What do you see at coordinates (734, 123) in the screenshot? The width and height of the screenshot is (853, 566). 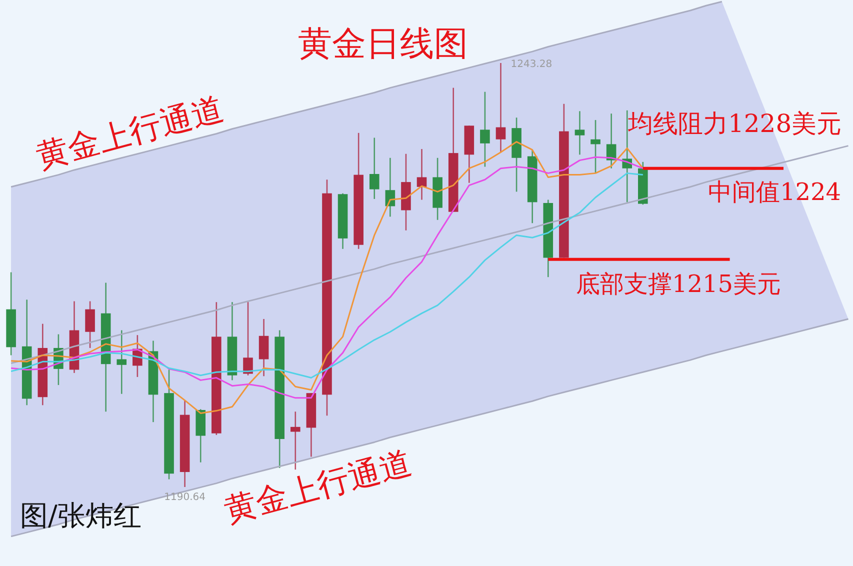 I see `annotation: 均线阻力1228美元` at bounding box center [734, 123].